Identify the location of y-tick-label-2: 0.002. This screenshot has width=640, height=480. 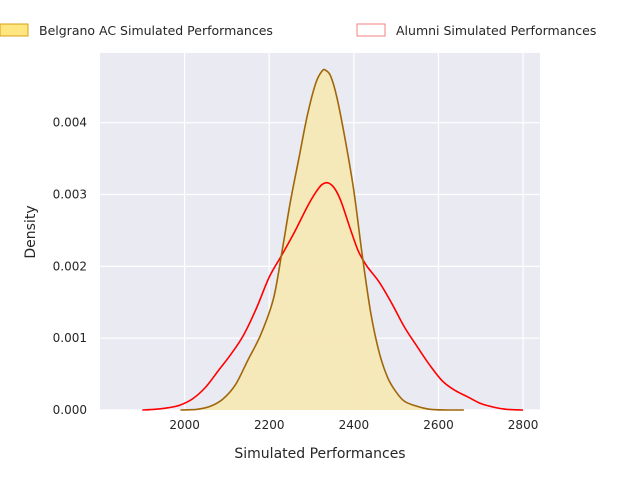
(70, 266).